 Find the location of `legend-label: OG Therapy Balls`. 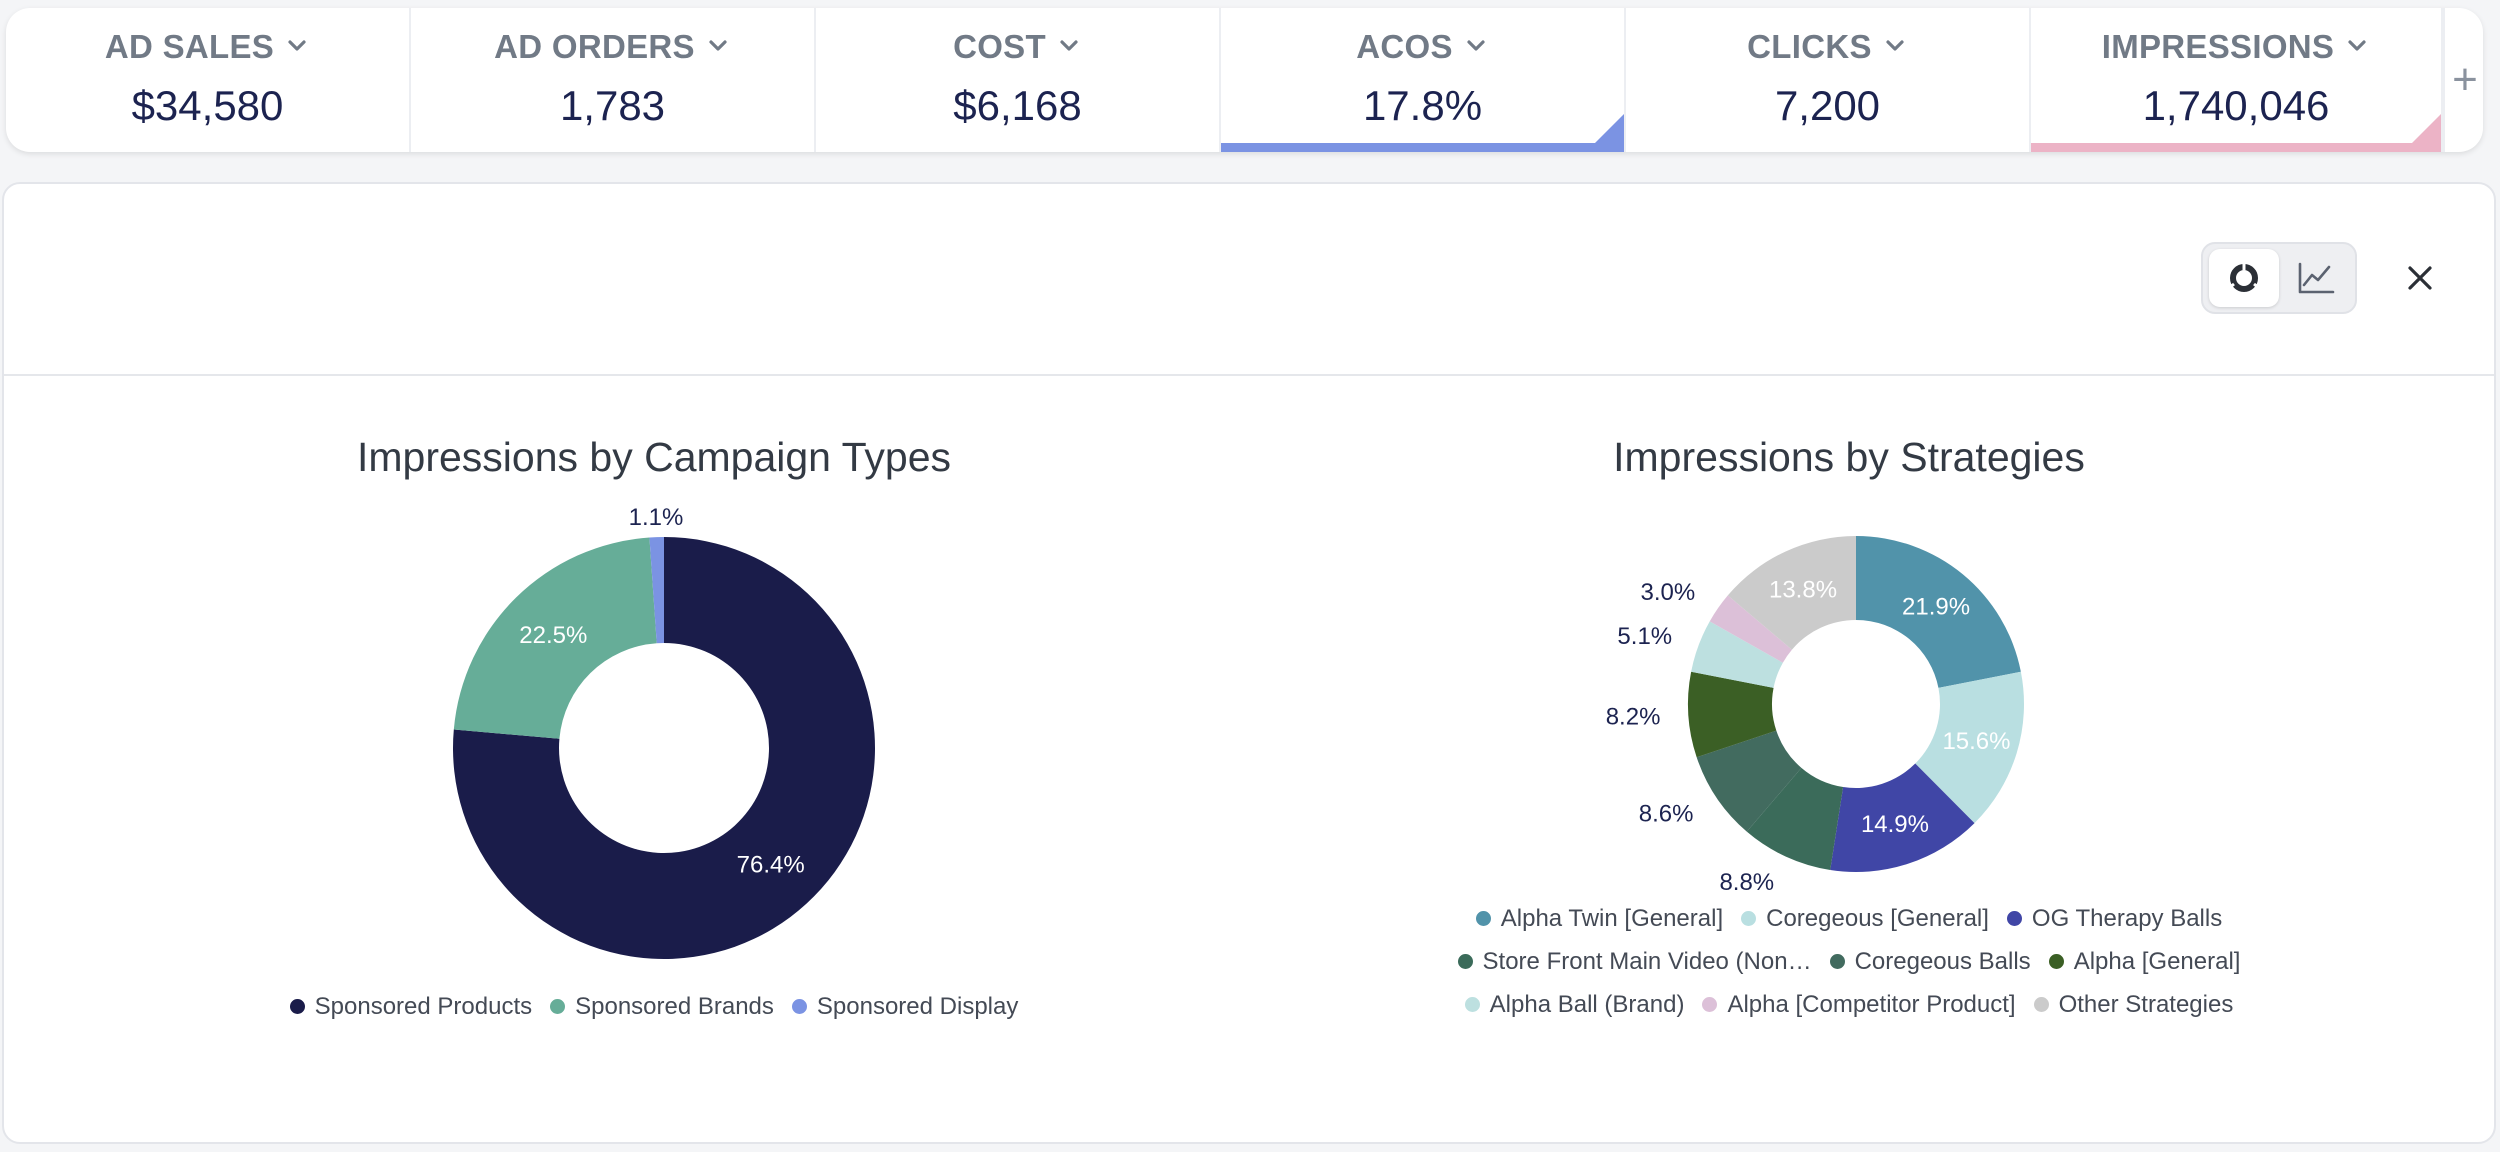

legend-label: OG Therapy Balls is located at coordinates (2127, 918).